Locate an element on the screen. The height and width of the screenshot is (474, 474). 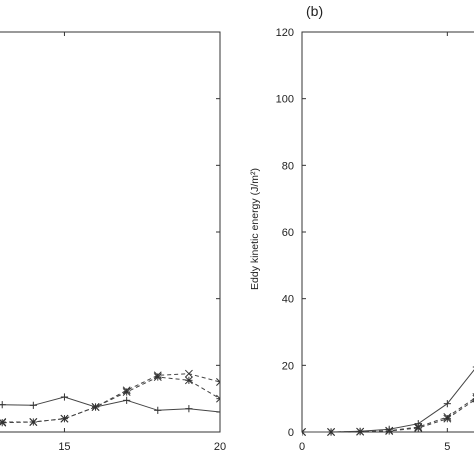
y-axis-label: Eddy kinetic energy (J/m²) is located at coordinates (255, 229).